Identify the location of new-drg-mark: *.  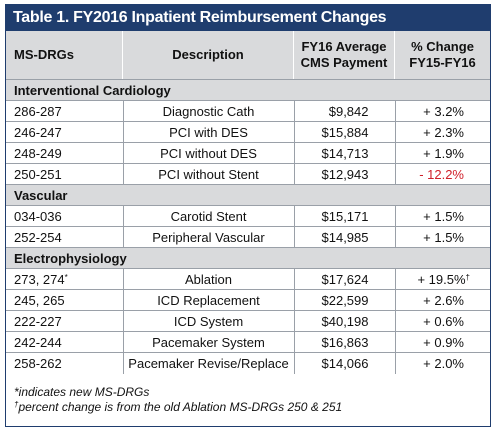
(66, 277).